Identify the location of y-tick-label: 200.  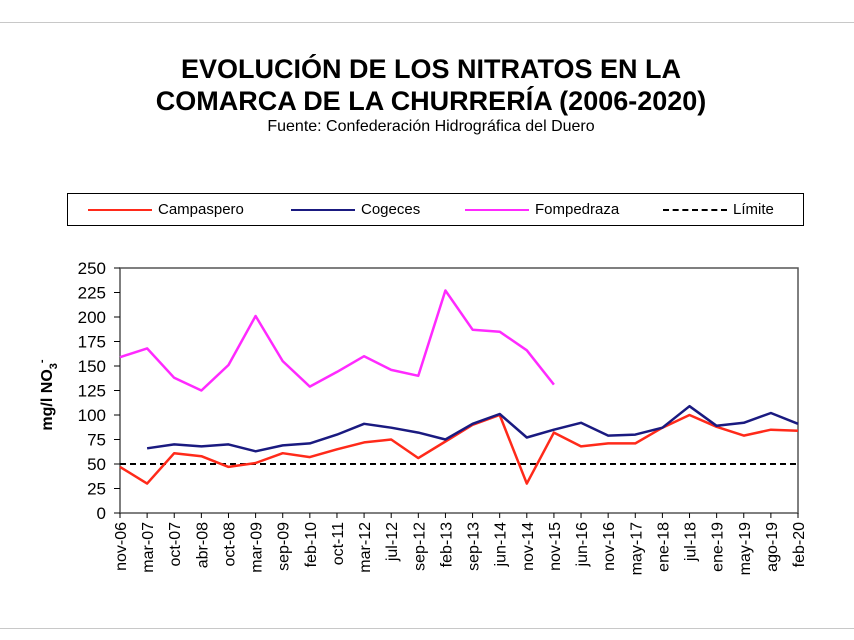
(92, 317).